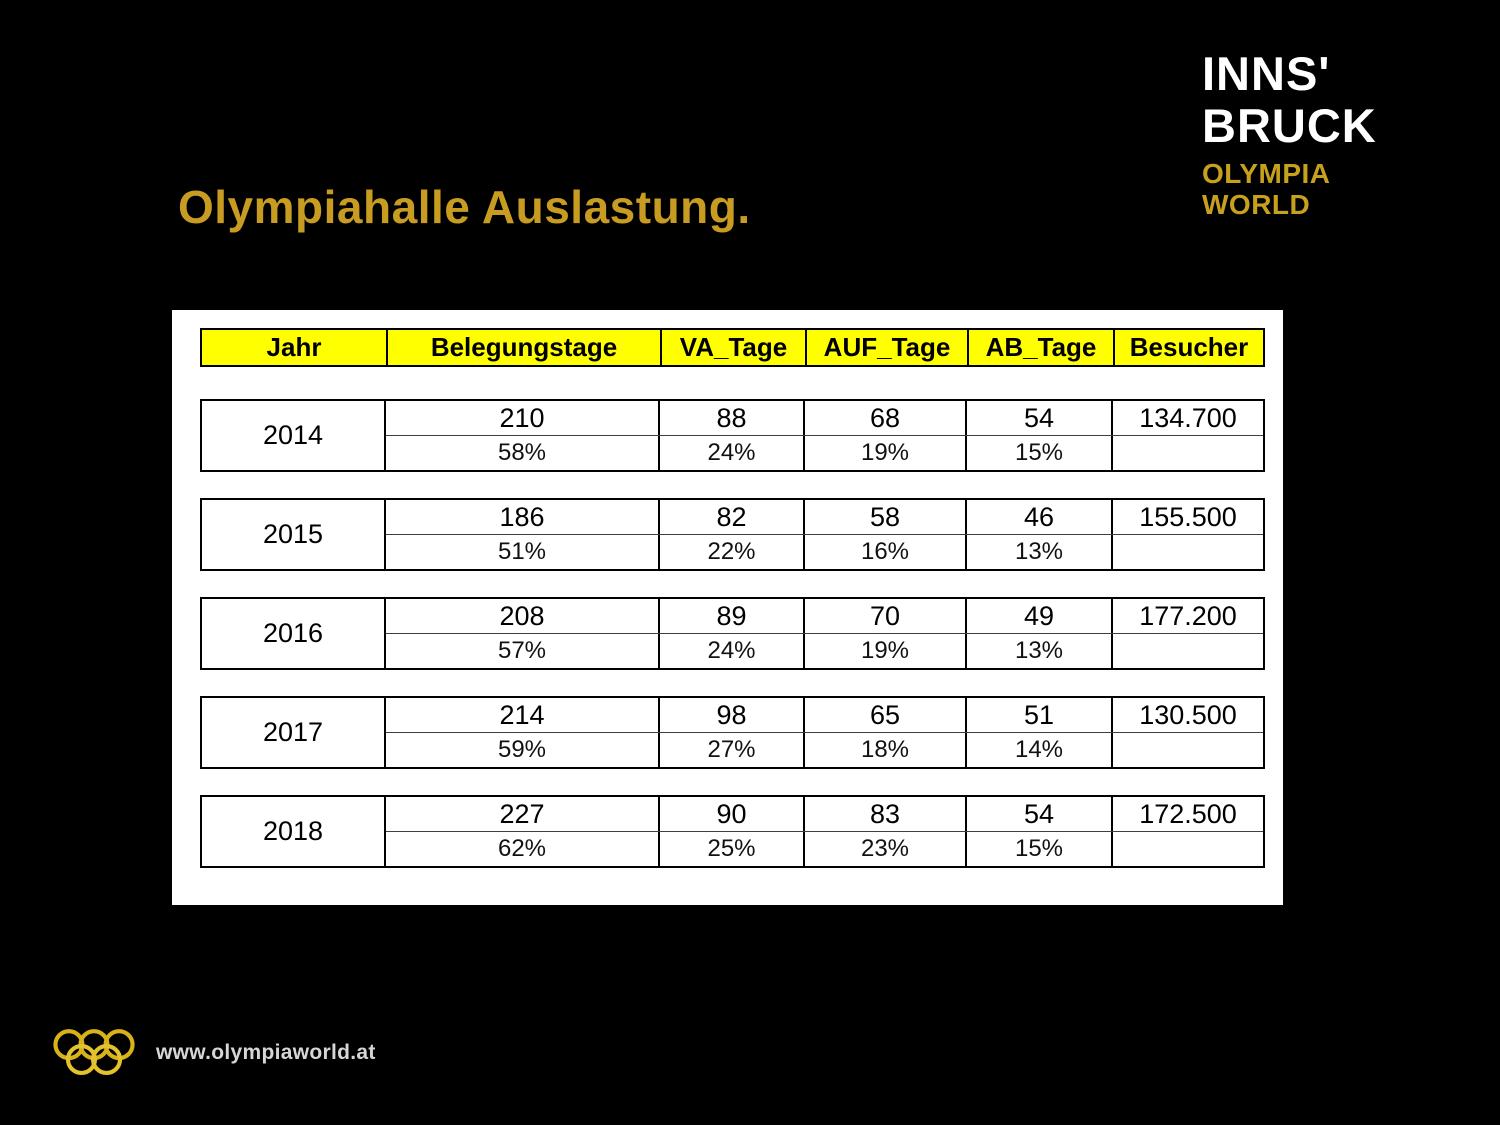  Describe the element at coordinates (1187, 814) in the screenshot. I see `besucher-cell: 172.500` at that location.